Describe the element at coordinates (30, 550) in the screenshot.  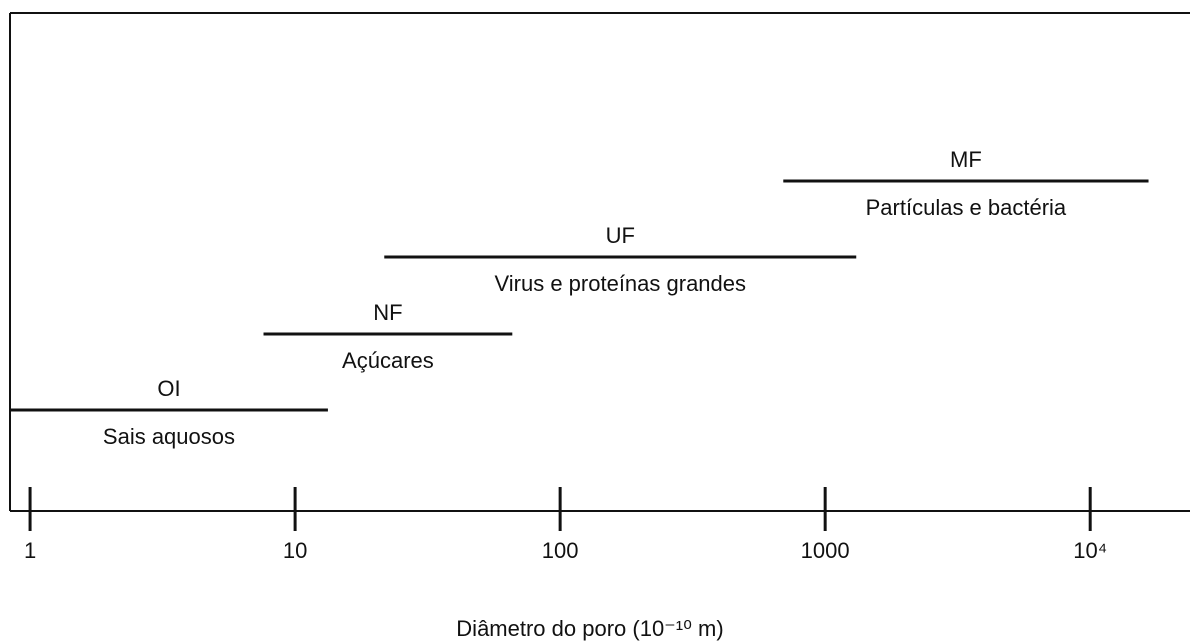
I see `x-tick-label: 1` at that location.